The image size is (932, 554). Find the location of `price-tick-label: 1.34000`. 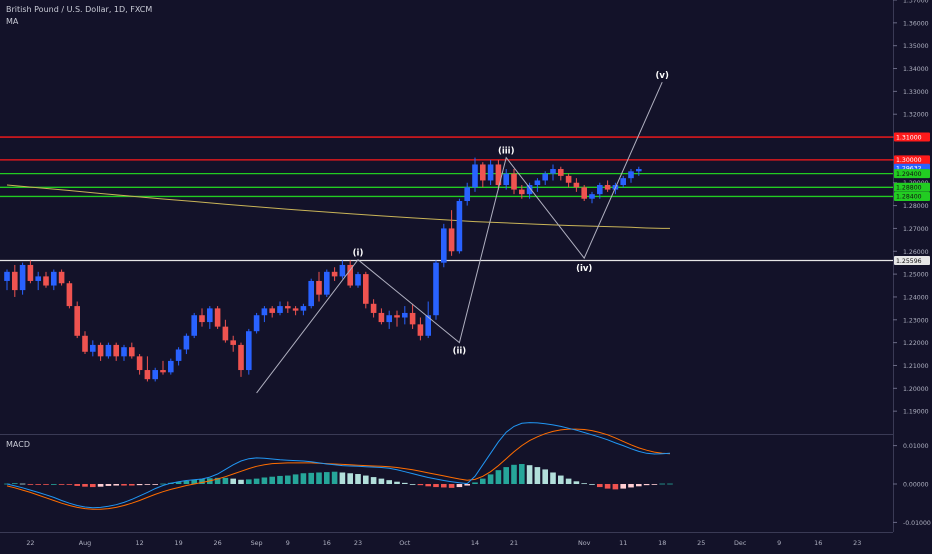

price-tick-label: 1.34000 is located at coordinates (916, 69).